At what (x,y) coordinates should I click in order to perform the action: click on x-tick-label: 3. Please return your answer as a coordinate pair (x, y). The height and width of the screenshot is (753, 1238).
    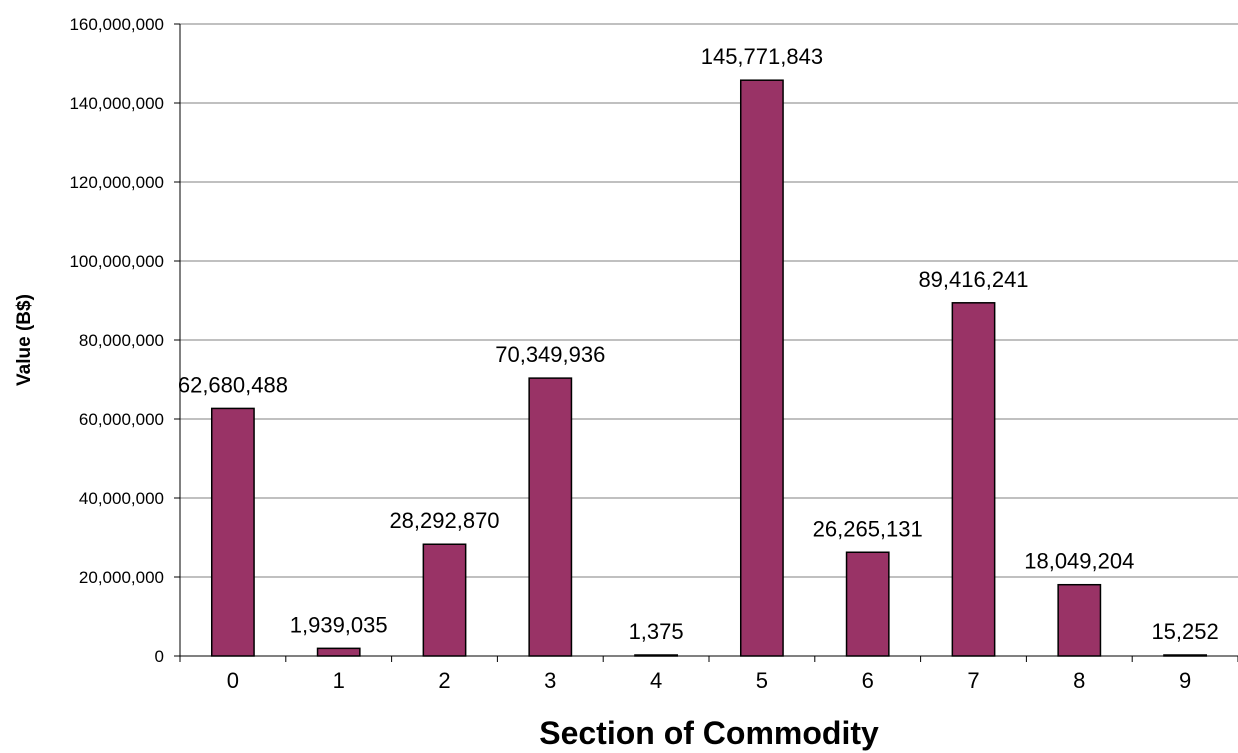
    Looking at the image, I should click on (550, 680).